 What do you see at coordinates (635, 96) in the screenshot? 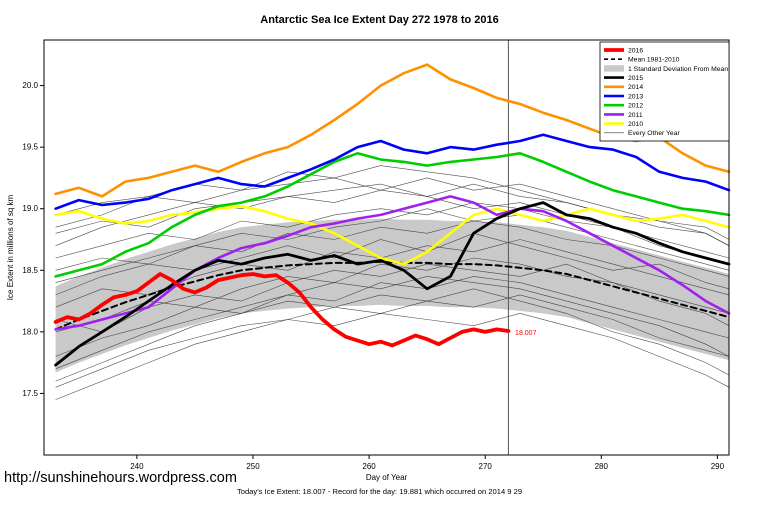
I see `svg-text: 2013` at bounding box center [635, 96].